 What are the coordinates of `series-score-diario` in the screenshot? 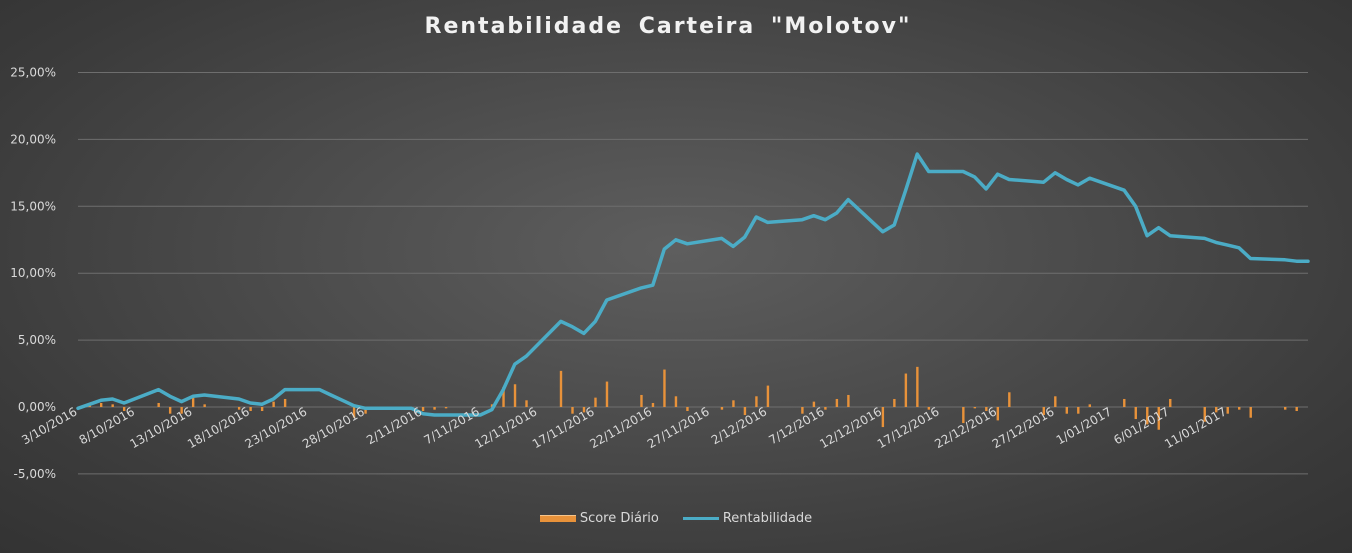 It's located at (693, 398).